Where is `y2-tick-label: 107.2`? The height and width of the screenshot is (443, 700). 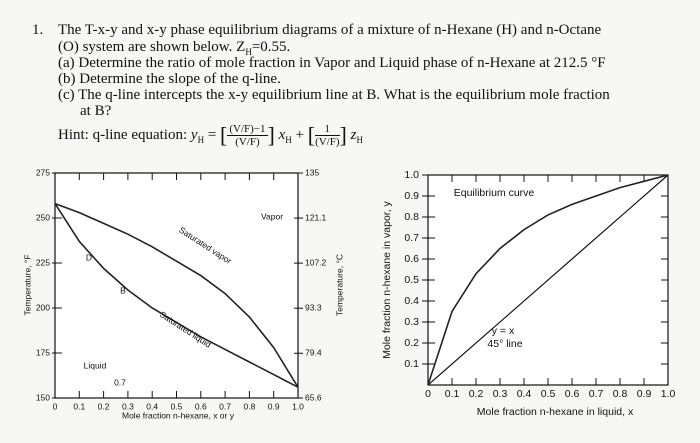
y2-tick-label: 107.2 is located at coordinates (316, 262).